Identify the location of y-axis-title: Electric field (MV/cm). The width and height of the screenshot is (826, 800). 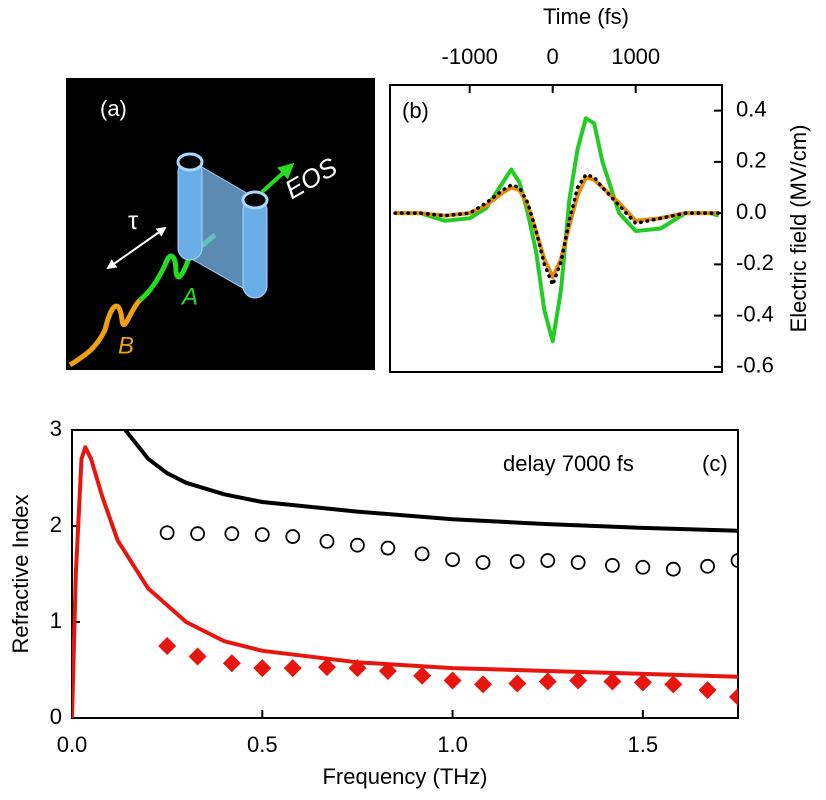
(798, 229).